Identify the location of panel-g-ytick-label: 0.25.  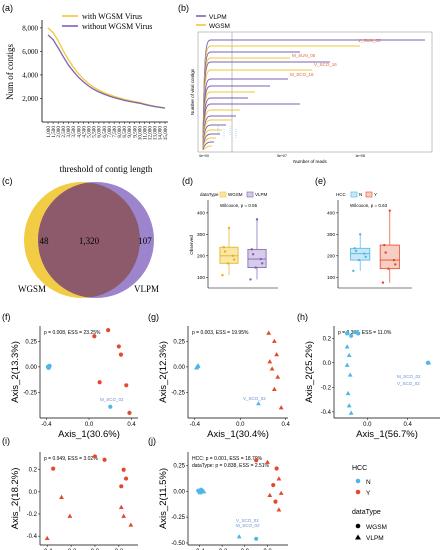
(179, 342).